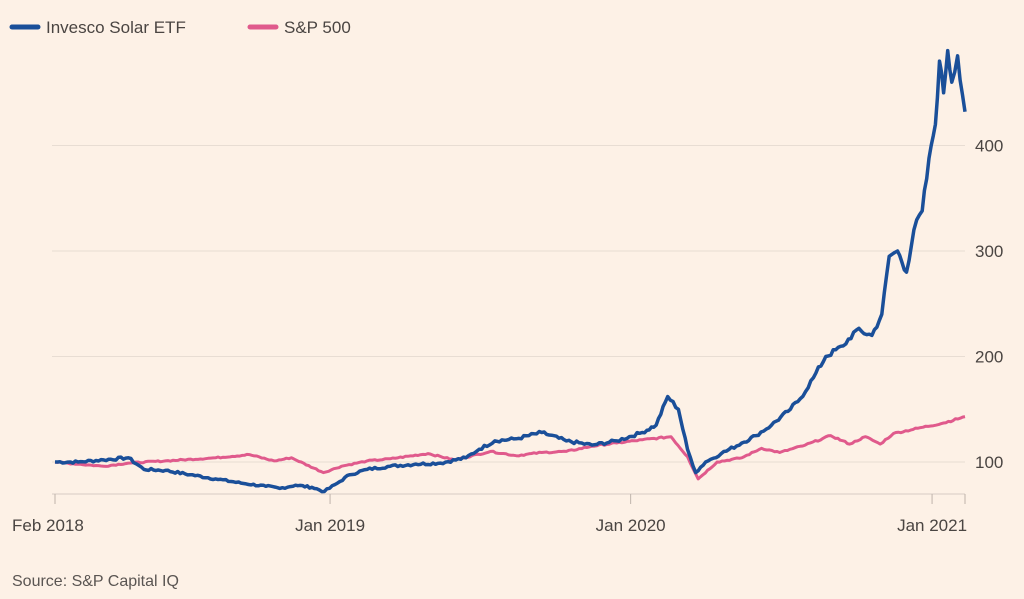  I want to click on y-tick-label-100: 100, so click(989, 462).